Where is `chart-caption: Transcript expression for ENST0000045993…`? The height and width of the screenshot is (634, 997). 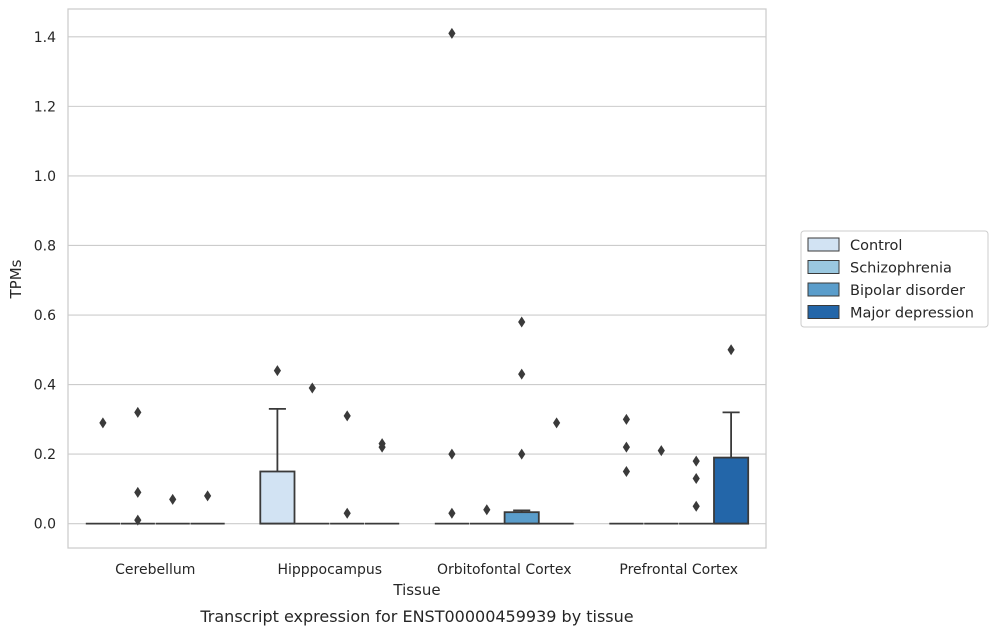 chart-caption: Transcript expression for ENST0000045993… is located at coordinates (416, 616).